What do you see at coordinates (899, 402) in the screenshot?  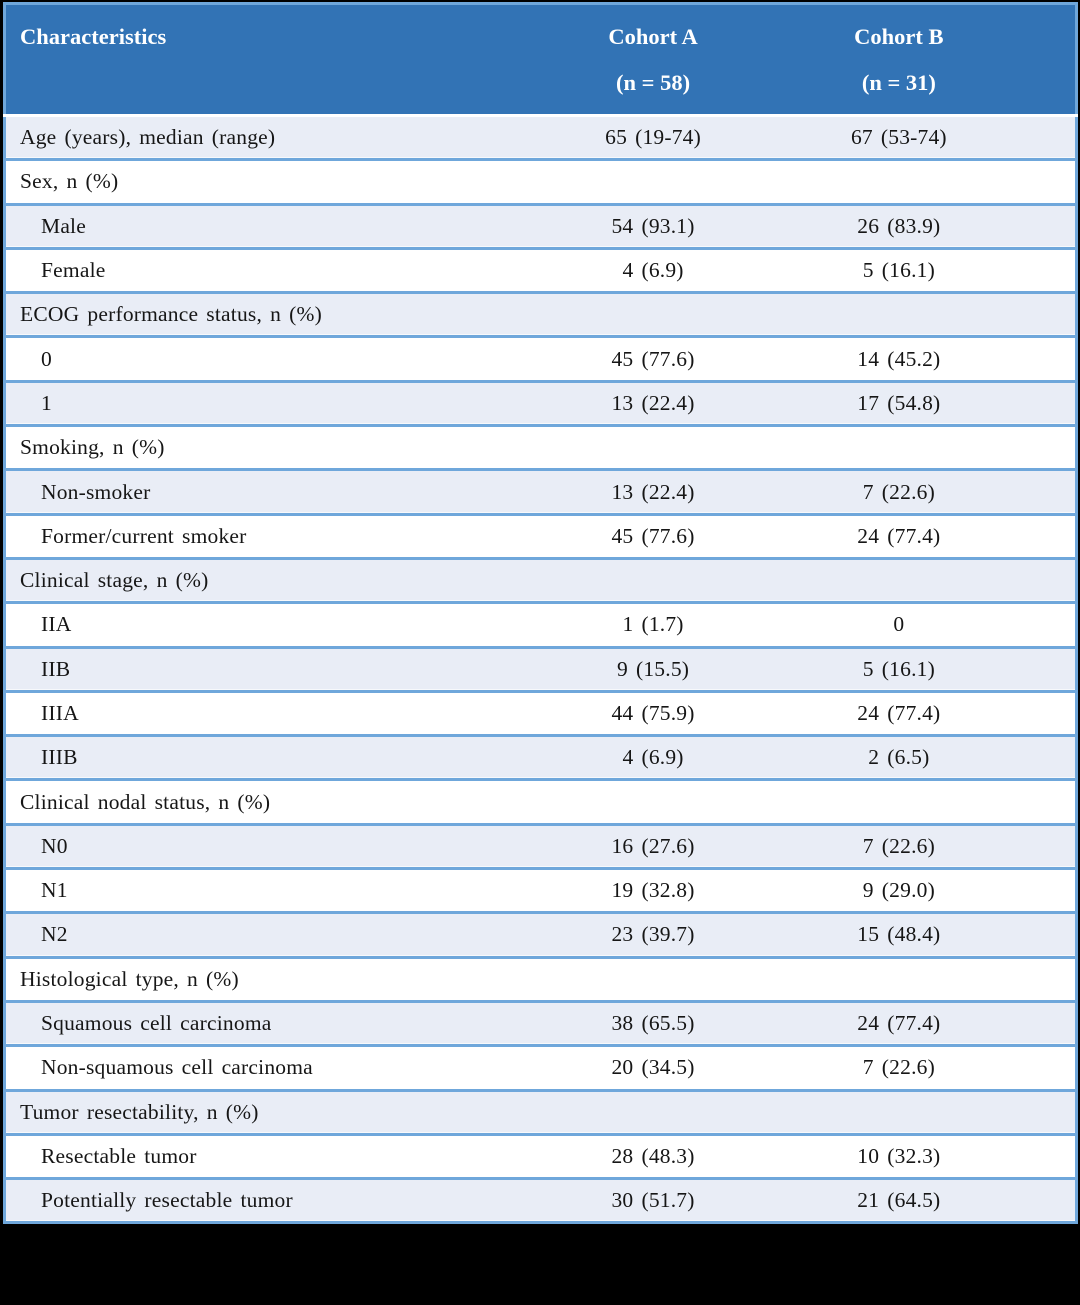 I see `cohort-b-value: 17 (54.8)` at bounding box center [899, 402].